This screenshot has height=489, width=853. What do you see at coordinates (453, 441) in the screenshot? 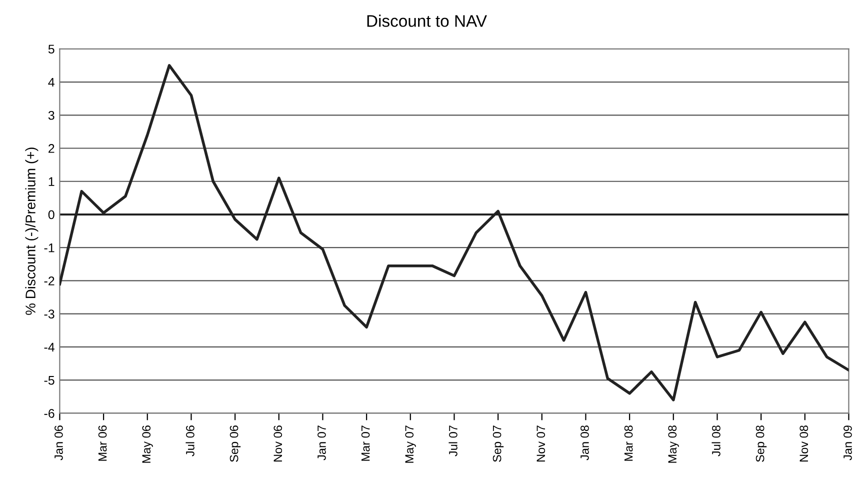
I see `x-tick-label: Jul 07` at bounding box center [453, 441].